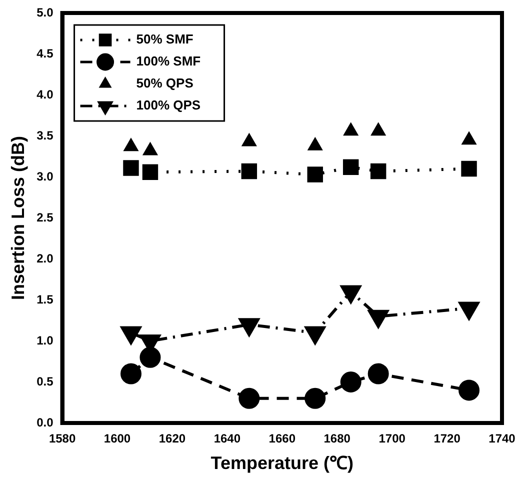 The height and width of the screenshot is (483, 527). I want to click on legend-label: 100% SMF, so click(168, 61).